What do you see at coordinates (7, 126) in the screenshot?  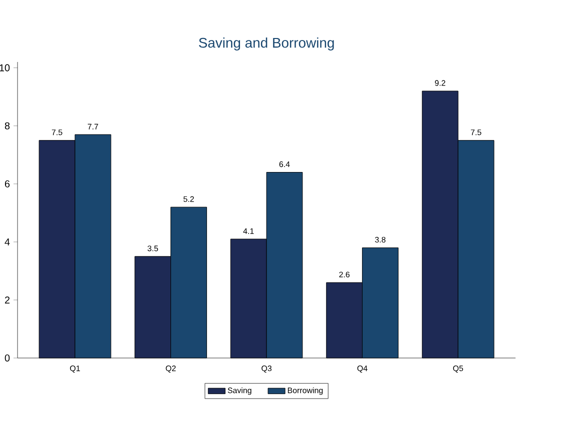 I see `y-tick-label: 8` at bounding box center [7, 126].